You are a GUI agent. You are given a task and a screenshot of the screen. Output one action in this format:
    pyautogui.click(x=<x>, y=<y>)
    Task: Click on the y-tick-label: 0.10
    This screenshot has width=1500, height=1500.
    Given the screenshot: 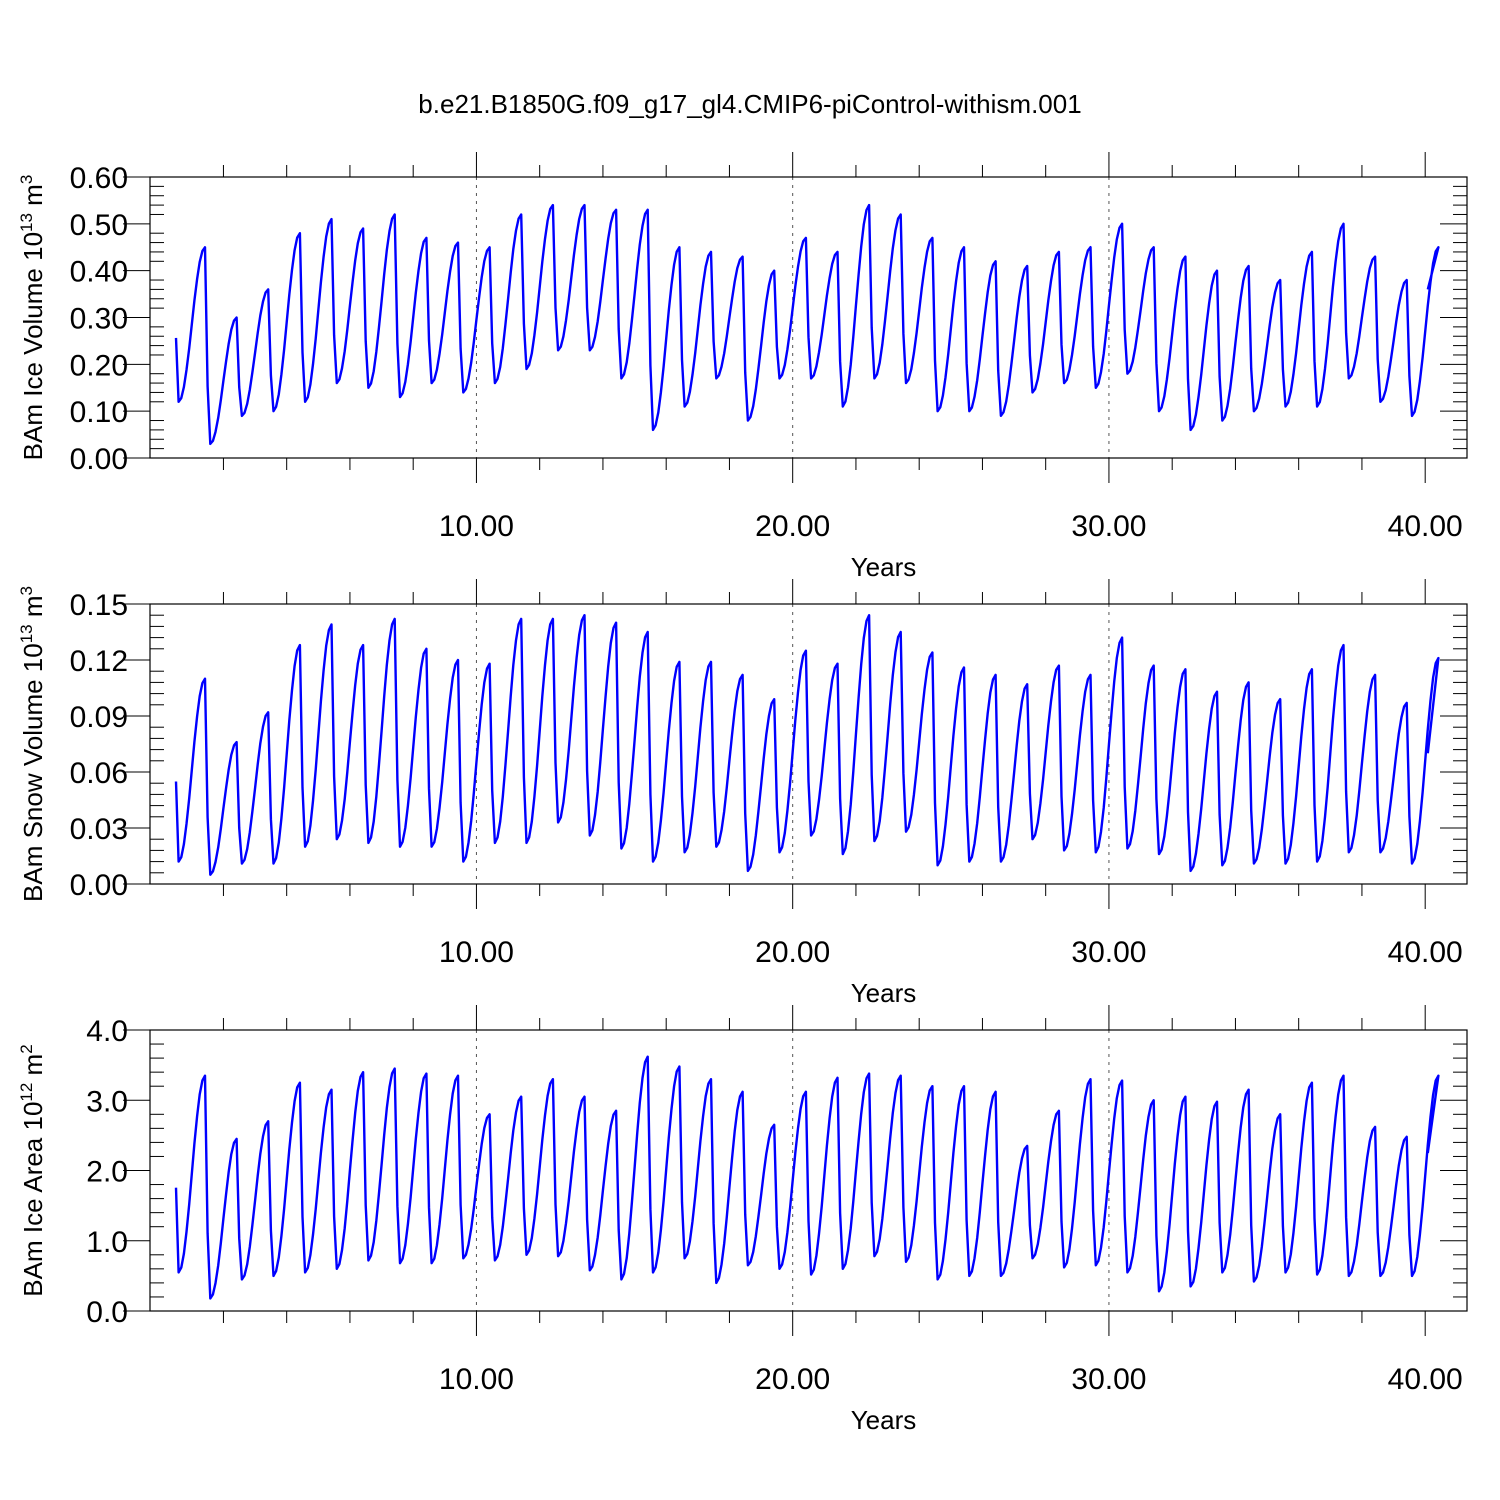 What is the action you would take?
    pyautogui.click(x=99, y=412)
    